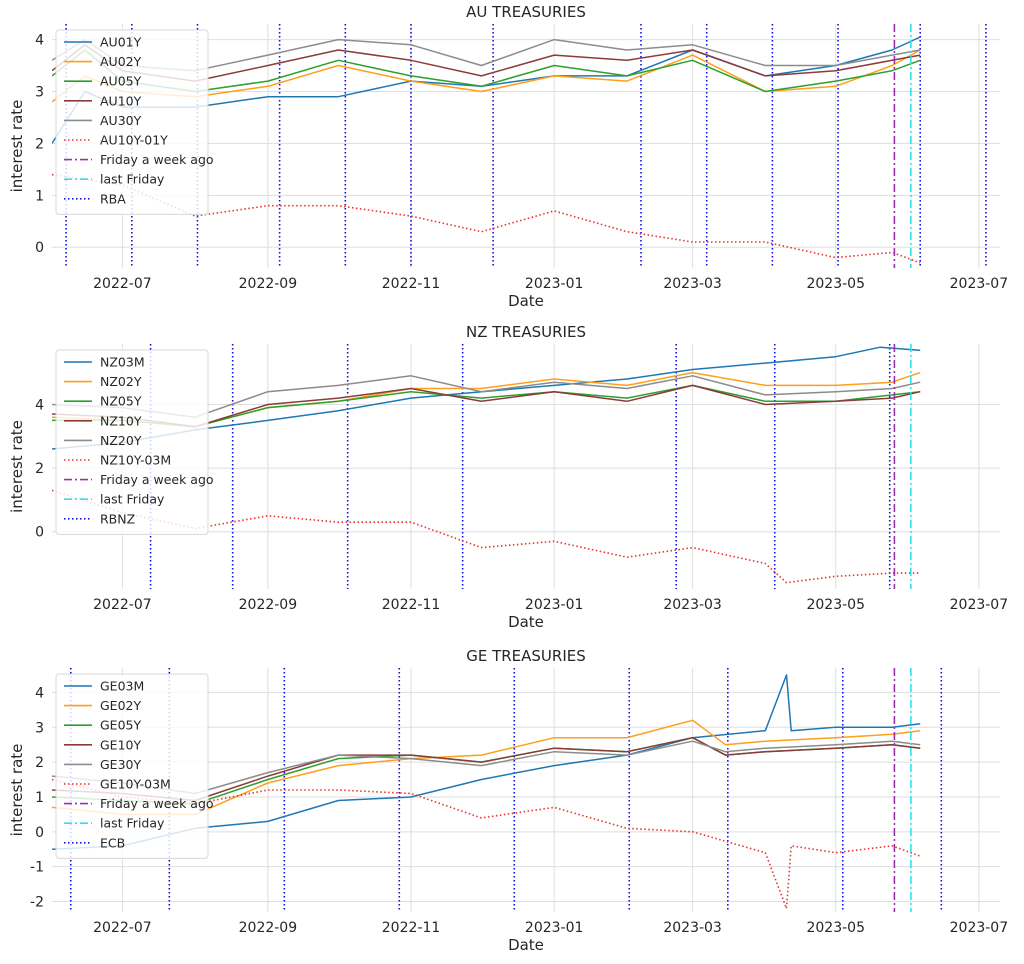 The height and width of the screenshot is (964, 1024). What do you see at coordinates (135, 784) in the screenshot?
I see `legend-label: GE10Y-03M` at bounding box center [135, 784].